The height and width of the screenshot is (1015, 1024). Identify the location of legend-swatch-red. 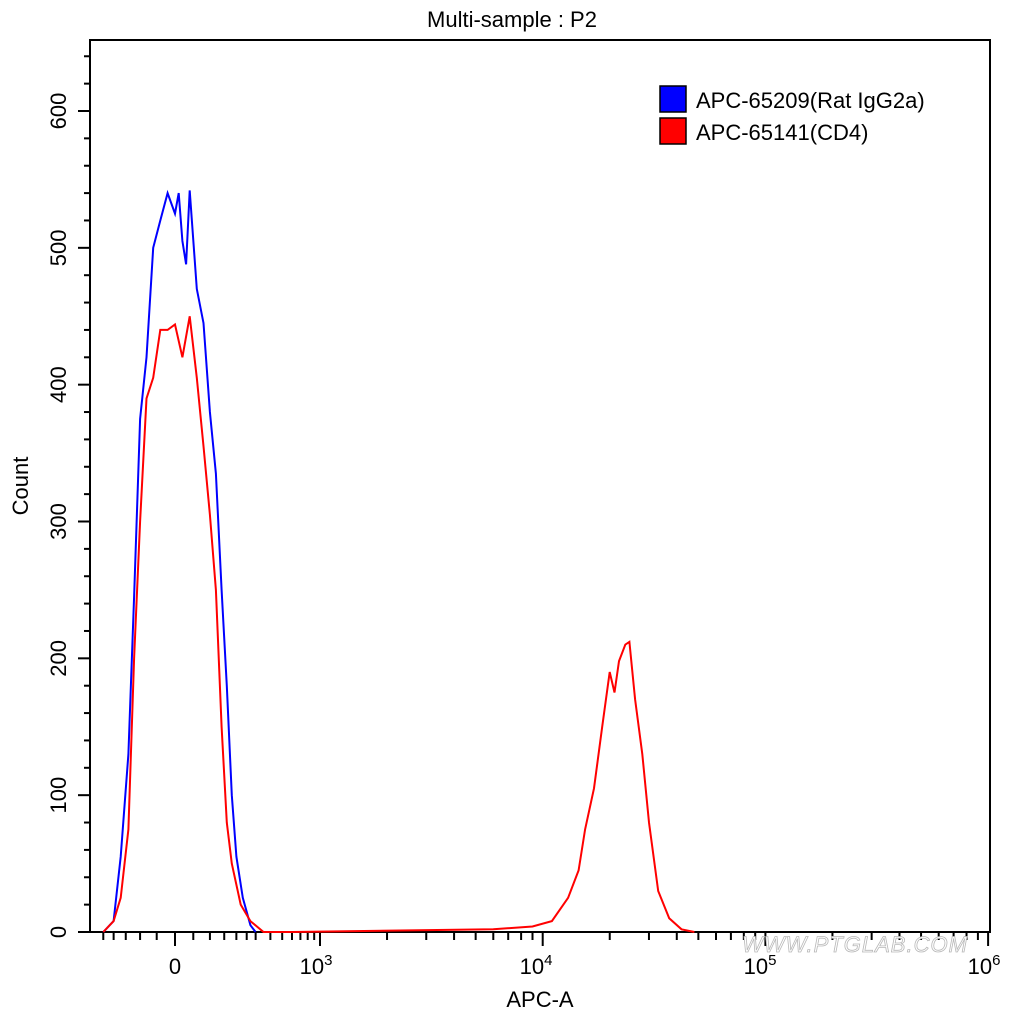
(673, 131).